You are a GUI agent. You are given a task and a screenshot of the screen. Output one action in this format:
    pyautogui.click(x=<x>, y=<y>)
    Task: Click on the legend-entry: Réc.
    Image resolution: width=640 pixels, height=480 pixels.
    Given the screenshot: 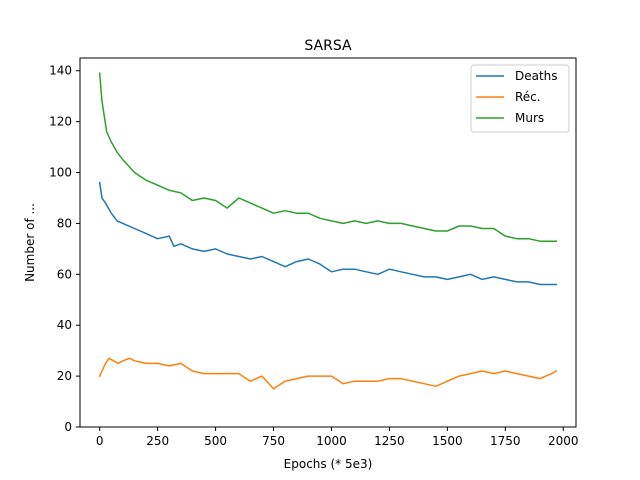 What is the action you would take?
    pyautogui.click(x=528, y=97)
    